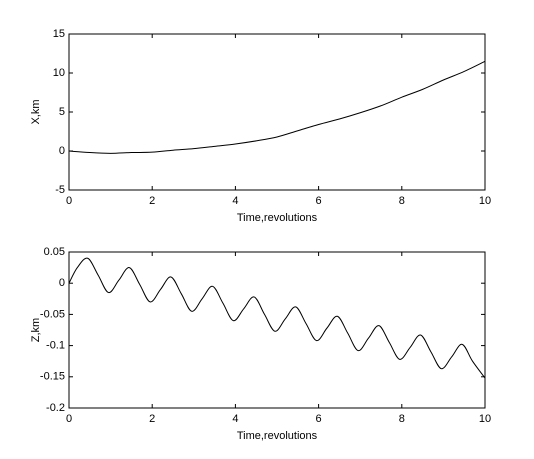 The height and width of the screenshot is (459, 534). Describe the element at coordinates (36, 111) in the screenshot. I see `y-axis-label: X,km` at that location.